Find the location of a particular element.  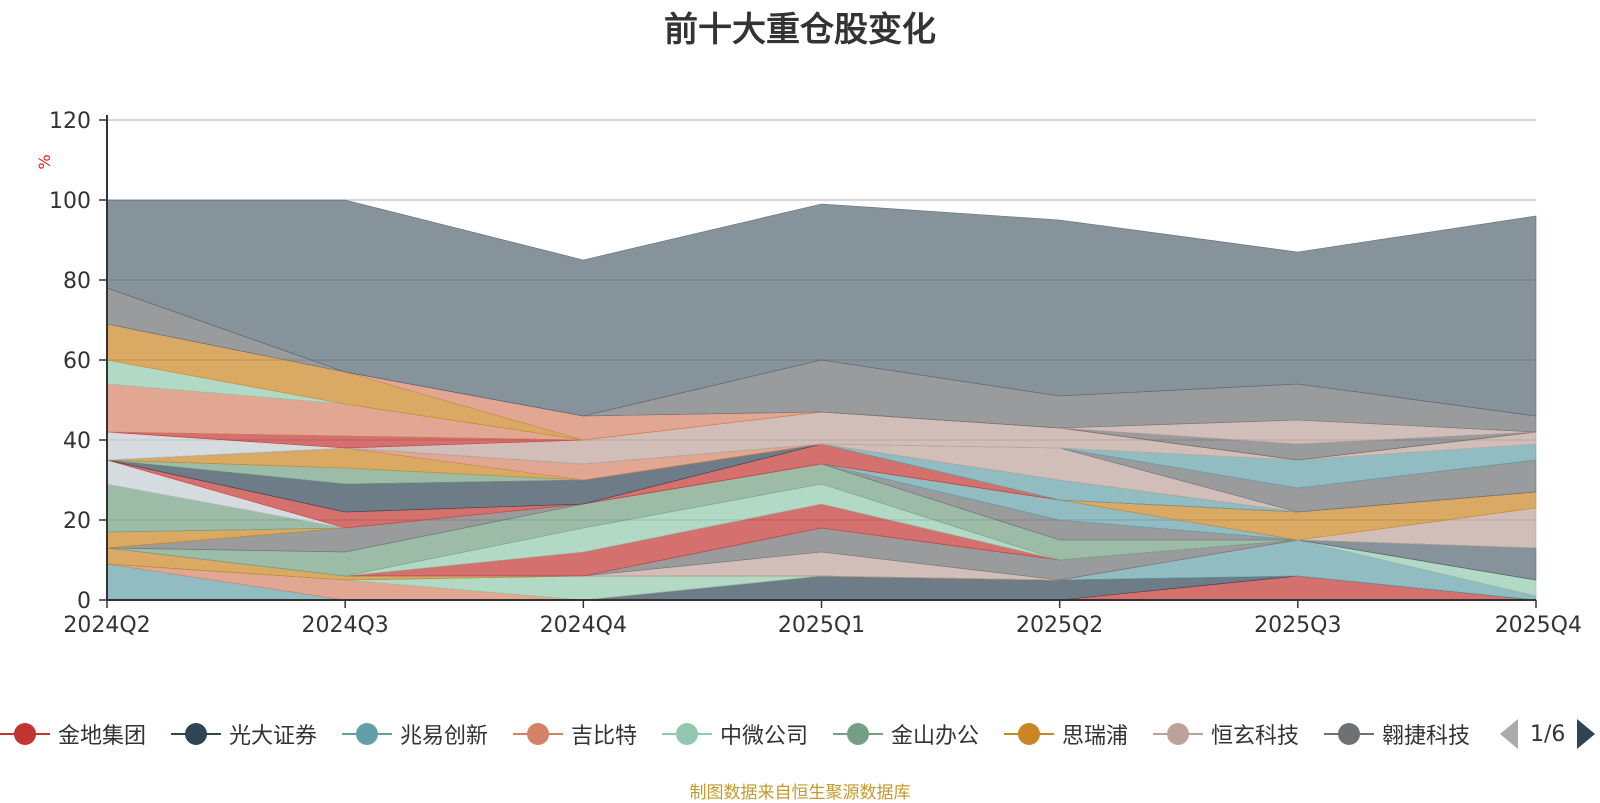

source-note: 制图数据来自恒生聚源数据库 is located at coordinates (800, 793).